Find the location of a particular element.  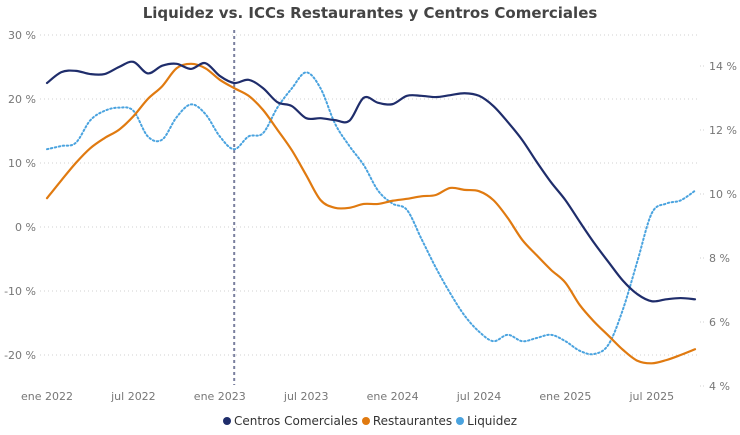

right-tick-label: 8 % is located at coordinates (719, 258).